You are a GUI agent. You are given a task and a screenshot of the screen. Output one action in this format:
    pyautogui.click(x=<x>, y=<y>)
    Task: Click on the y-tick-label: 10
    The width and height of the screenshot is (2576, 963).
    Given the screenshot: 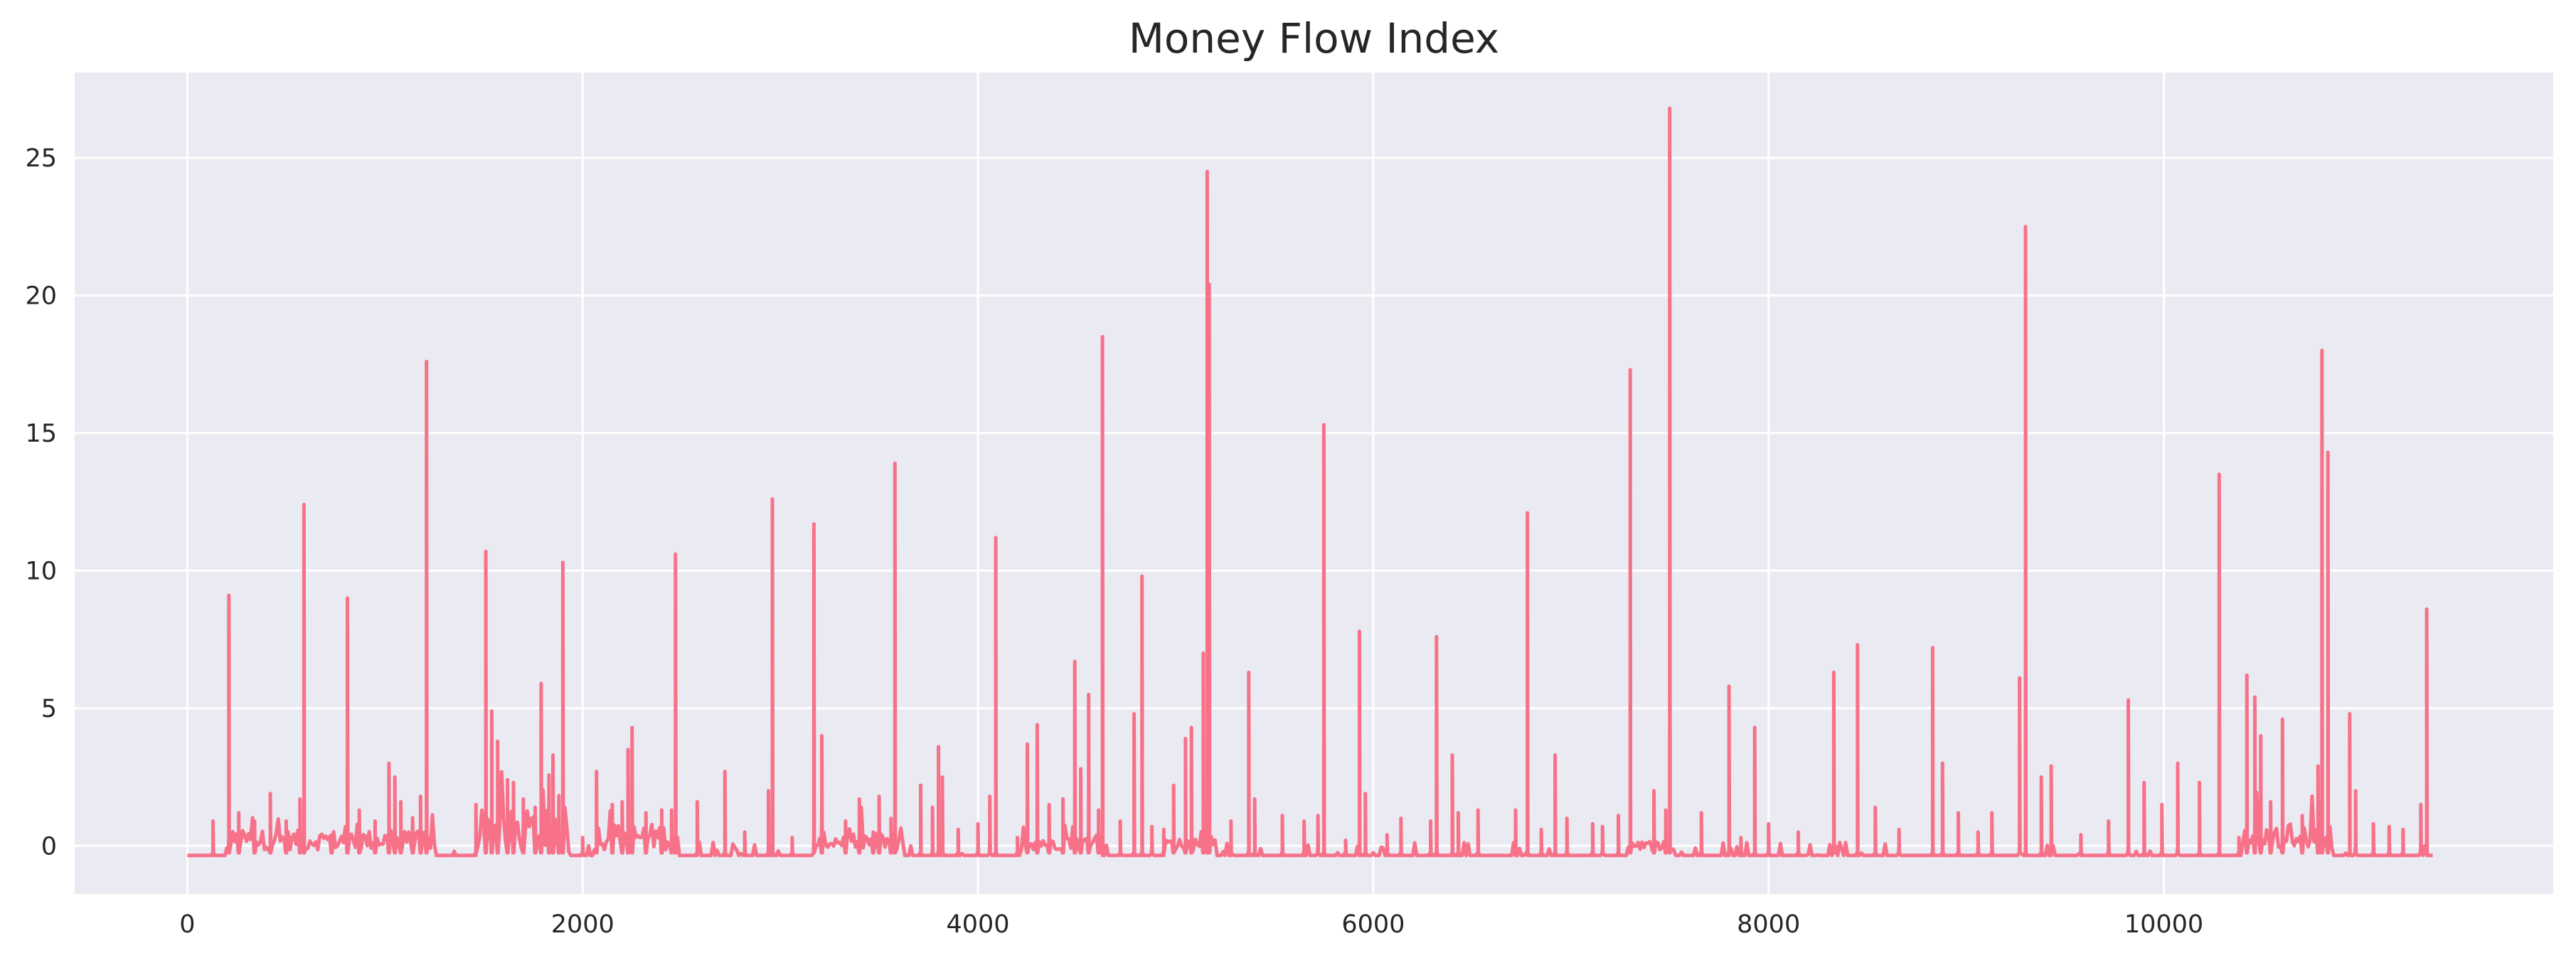 What is the action you would take?
    pyautogui.click(x=41, y=571)
    